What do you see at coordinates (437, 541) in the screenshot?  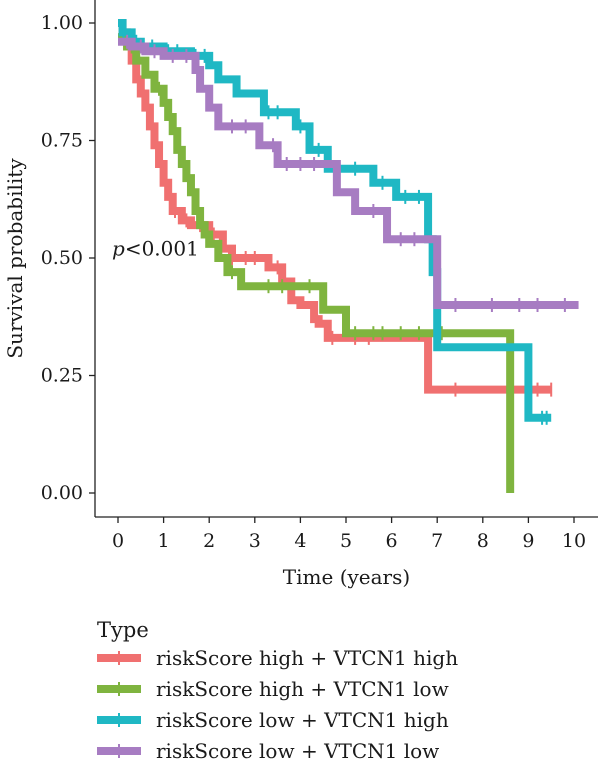 I see `x-tick-label: 7` at bounding box center [437, 541].